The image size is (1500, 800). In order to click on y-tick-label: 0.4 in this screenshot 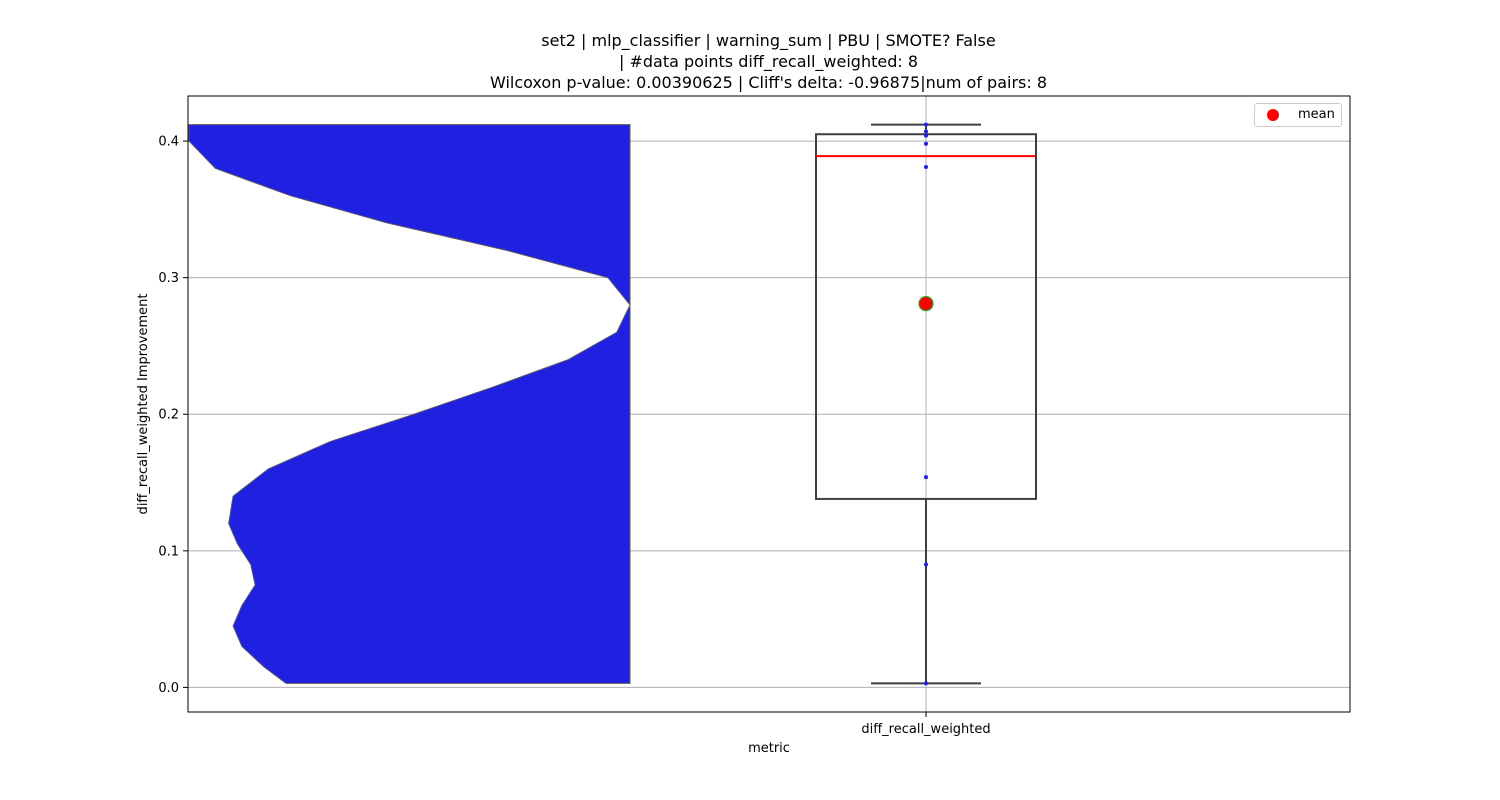, I will do `click(168, 142)`.